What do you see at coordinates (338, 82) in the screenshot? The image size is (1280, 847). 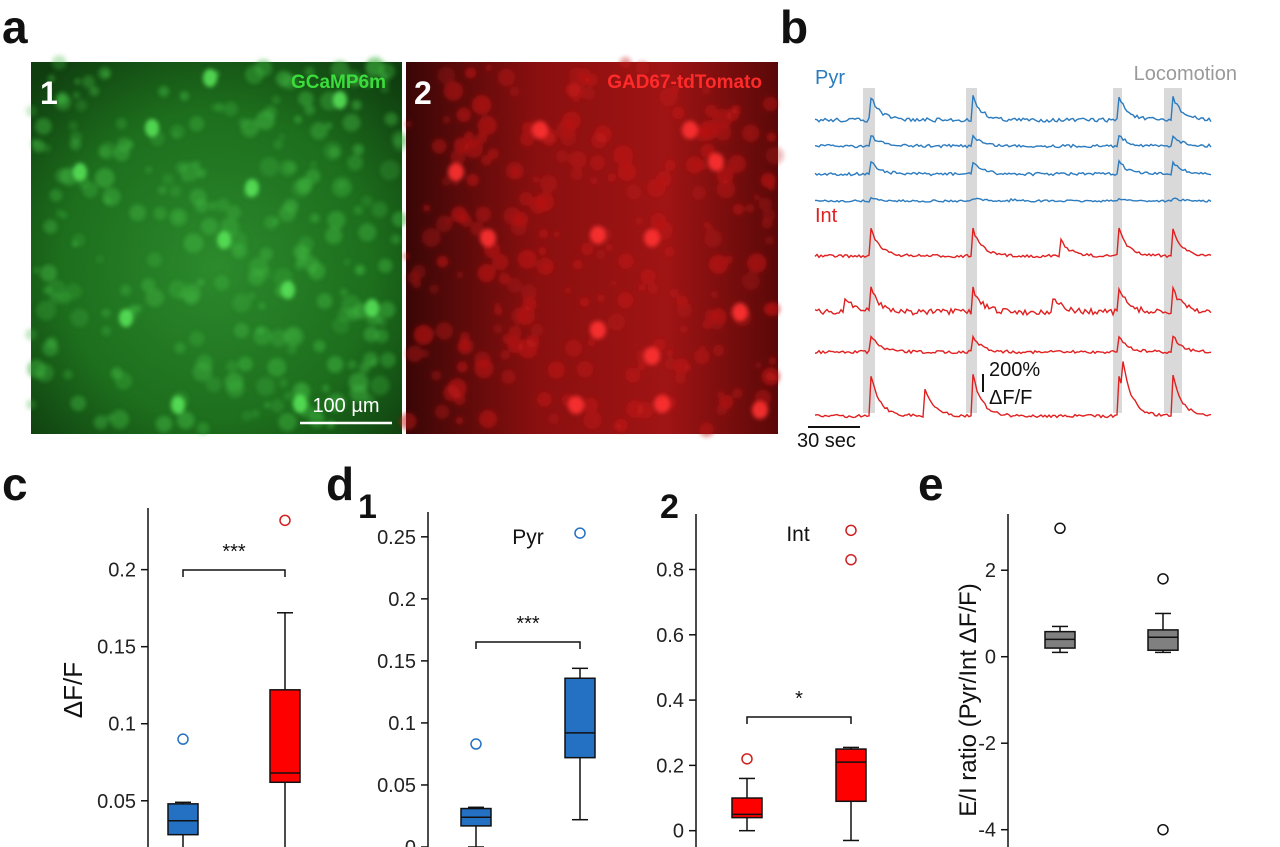 I see `gcamp-label: GCaMP6m` at bounding box center [338, 82].